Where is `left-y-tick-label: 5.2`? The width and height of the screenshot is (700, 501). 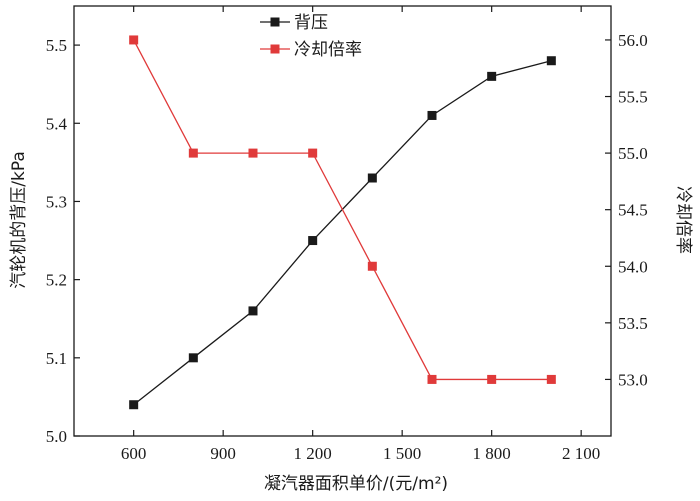 left-y-tick-label: 5.2 is located at coordinates (56, 280).